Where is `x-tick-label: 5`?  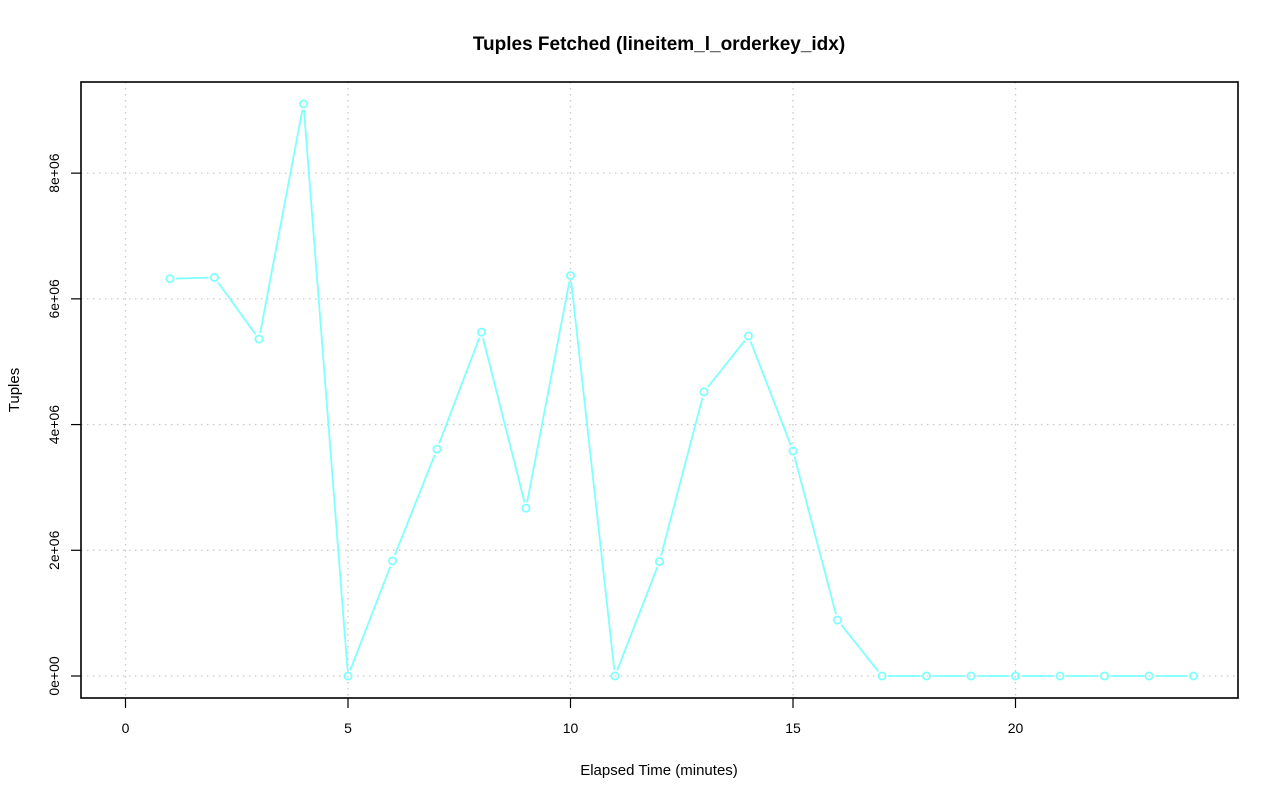
x-tick-label: 5 is located at coordinates (348, 728).